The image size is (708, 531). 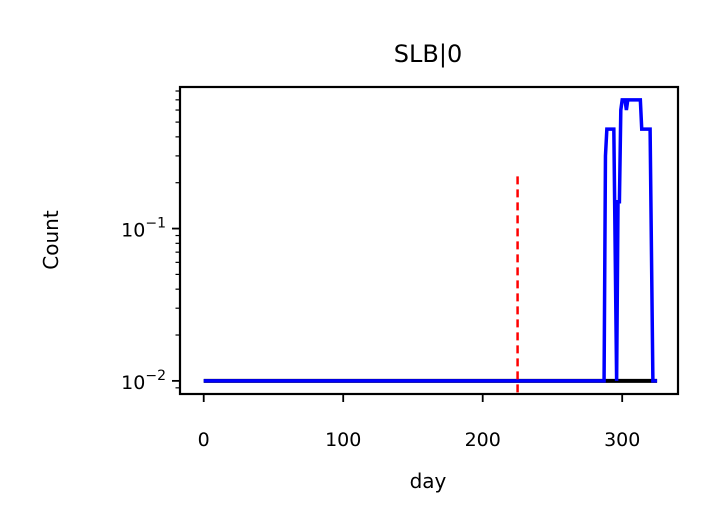 What do you see at coordinates (622, 440) in the screenshot?
I see `x-tick-label: 300` at bounding box center [622, 440].